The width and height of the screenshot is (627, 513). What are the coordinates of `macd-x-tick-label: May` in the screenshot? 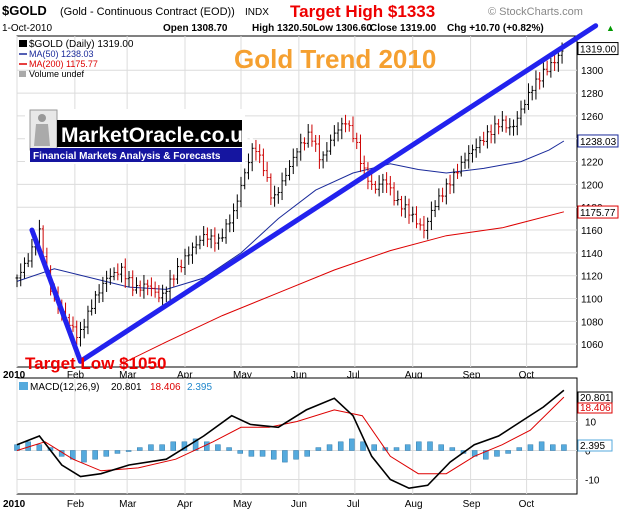 It's located at (242, 504).